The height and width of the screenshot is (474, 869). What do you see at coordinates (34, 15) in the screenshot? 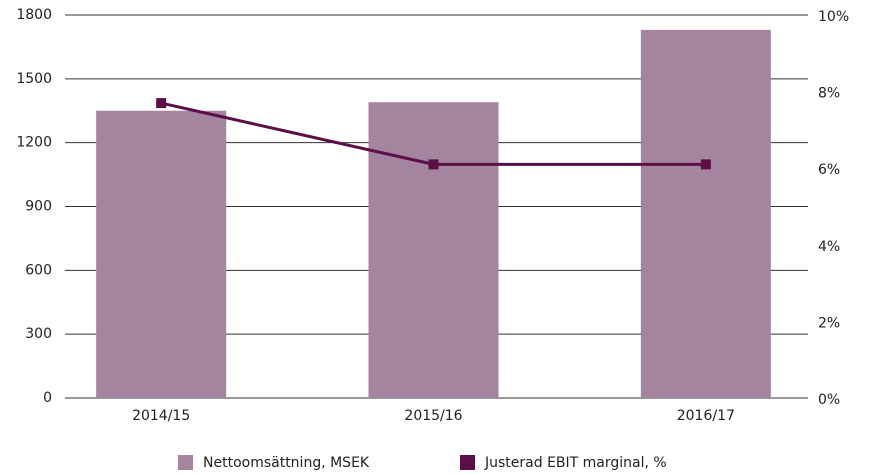
I see `y-tick-label: 1800` at bounding box center [34, 15].